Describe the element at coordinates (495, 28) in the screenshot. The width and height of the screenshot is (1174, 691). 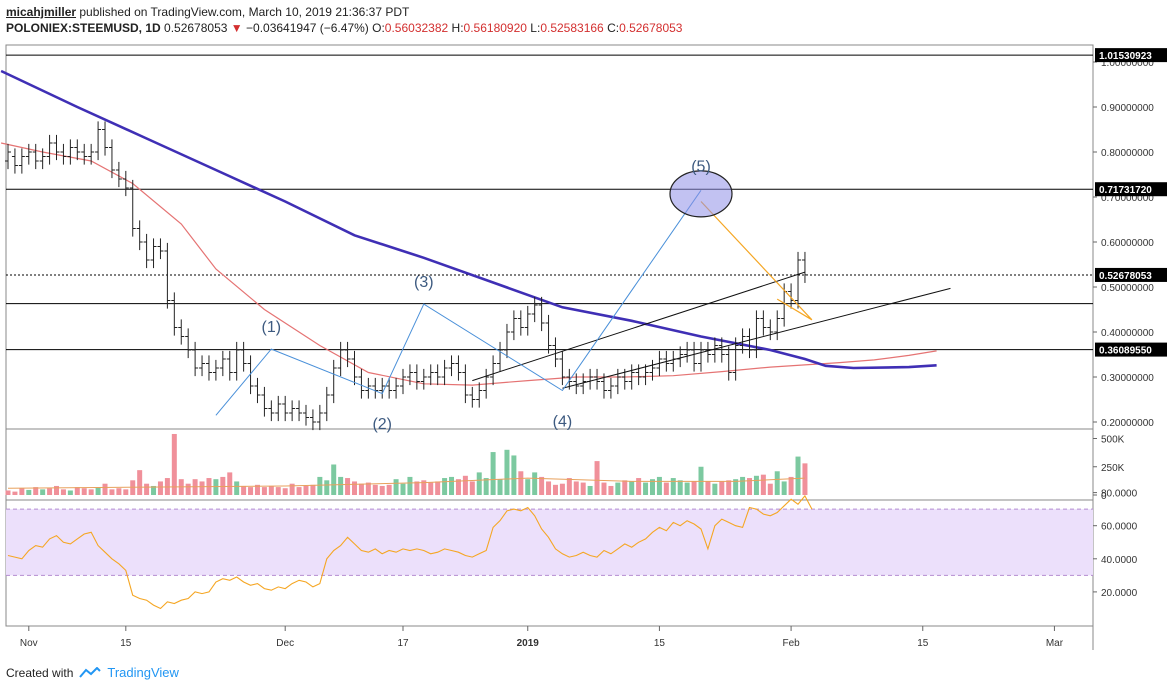
I see `high-value: 0.56180920` at that location.